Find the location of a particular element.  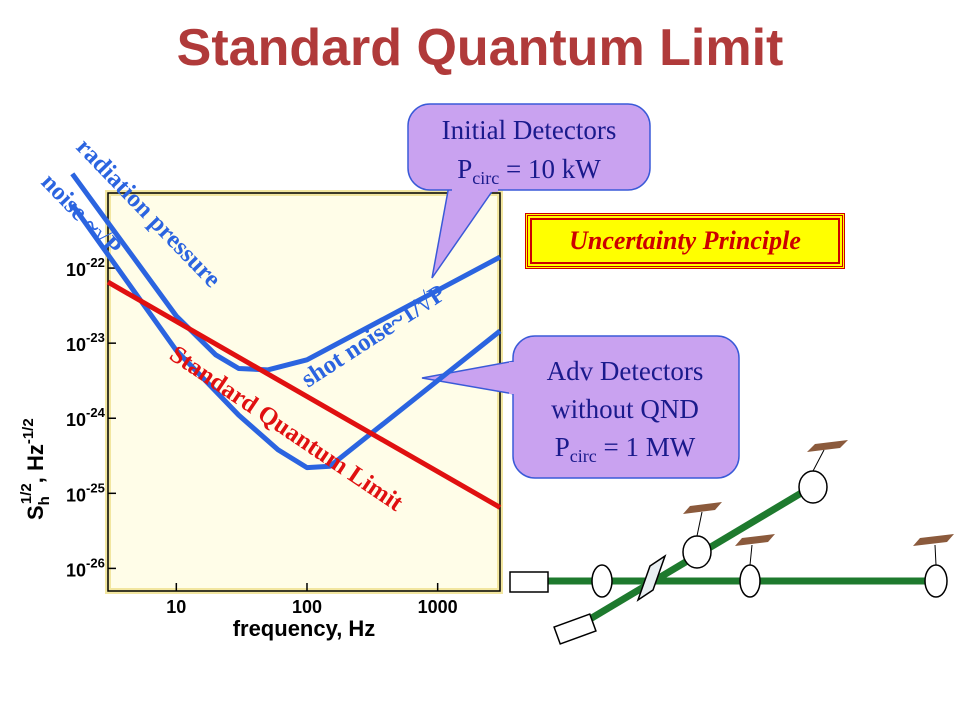

callout-adv-detectors: Adv Detectors without QND Pcirc = 1 MW is located at coordinates (580, 407).